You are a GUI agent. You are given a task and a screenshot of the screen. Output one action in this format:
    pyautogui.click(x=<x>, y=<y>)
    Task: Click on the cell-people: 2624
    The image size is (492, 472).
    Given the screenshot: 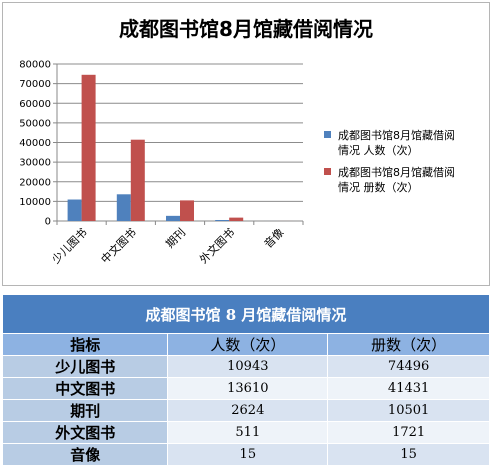 What is the action you would take?
    pyautogui.click(x=248, y=410)
    